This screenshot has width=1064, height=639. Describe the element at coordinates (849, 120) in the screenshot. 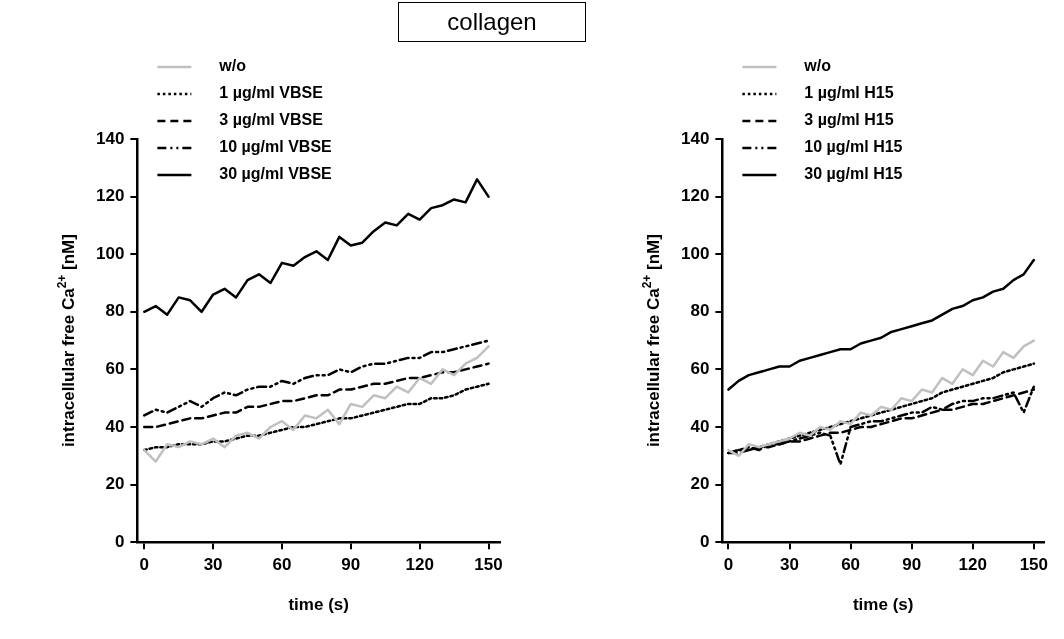

I see `legend-label: 3 µg/ml H15` at that location.